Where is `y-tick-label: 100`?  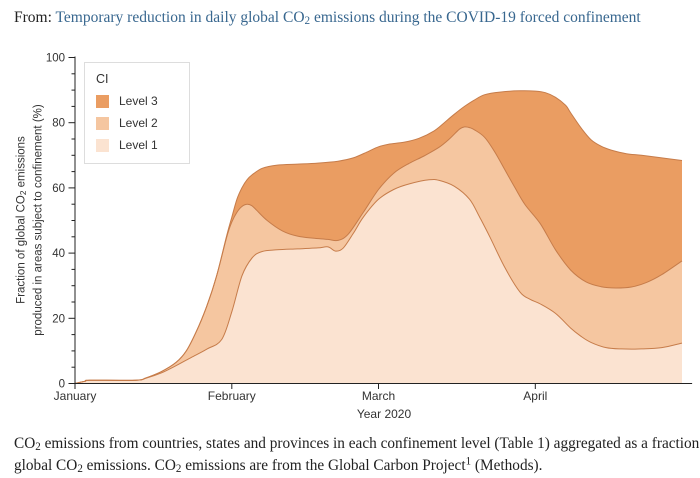 y-tick-label: 100 is located at coordinates (55, 59).